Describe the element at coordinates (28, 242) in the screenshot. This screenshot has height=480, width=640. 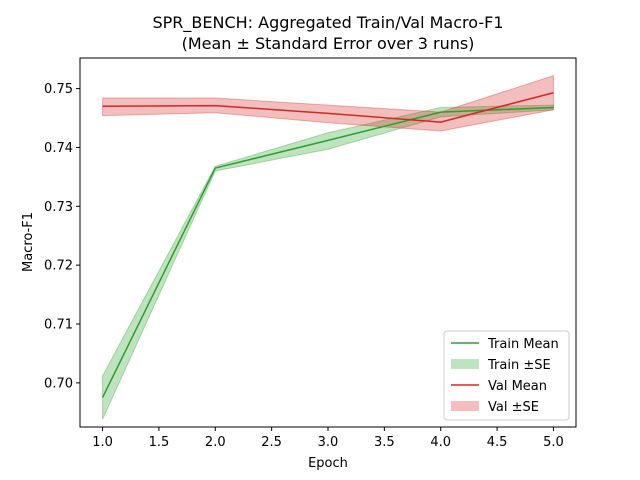
I see `y-axis-label: Macro-F1` at that location.